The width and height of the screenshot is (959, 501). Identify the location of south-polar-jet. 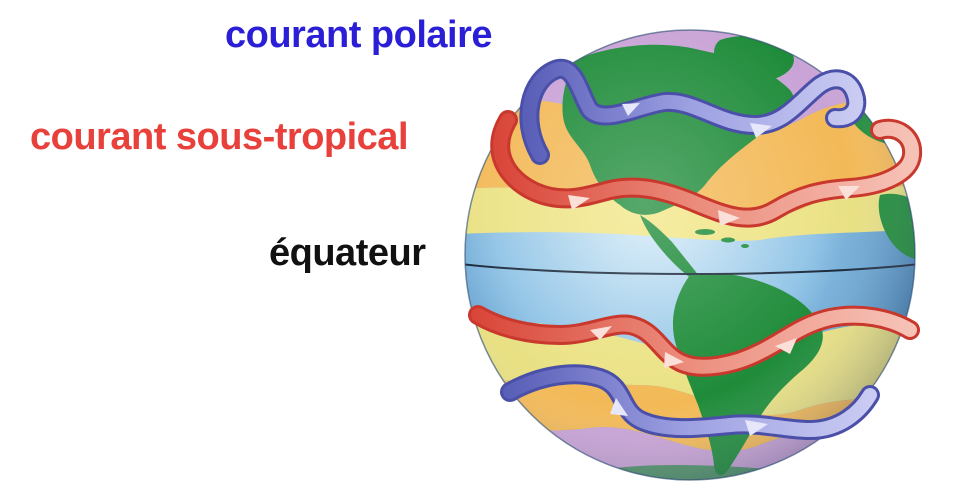
(690, 402).